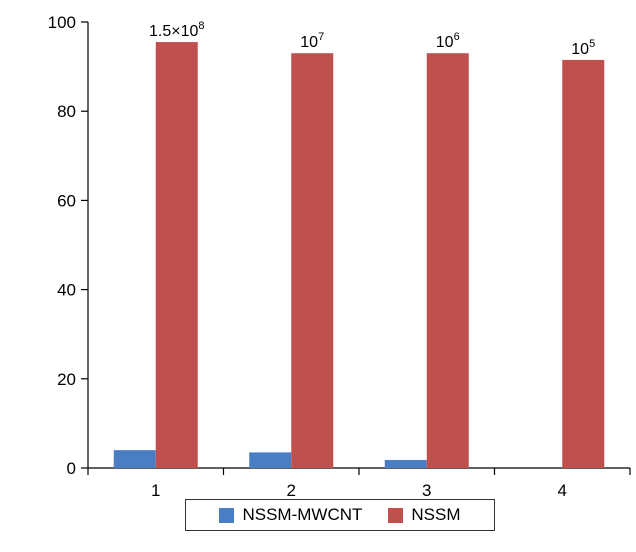 This screenshot has width=636, height=552. I want to click on x-tick-label: 3, so click(426, 490).